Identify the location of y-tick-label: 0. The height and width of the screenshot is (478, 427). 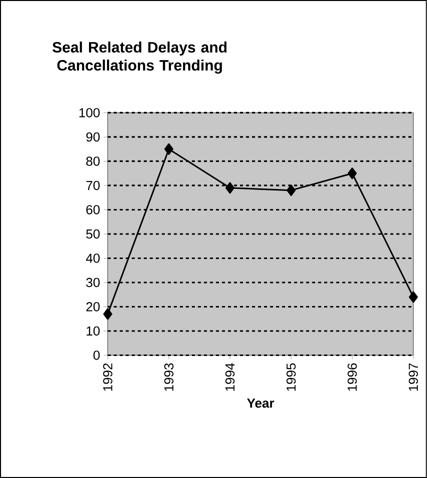
(96, 355).